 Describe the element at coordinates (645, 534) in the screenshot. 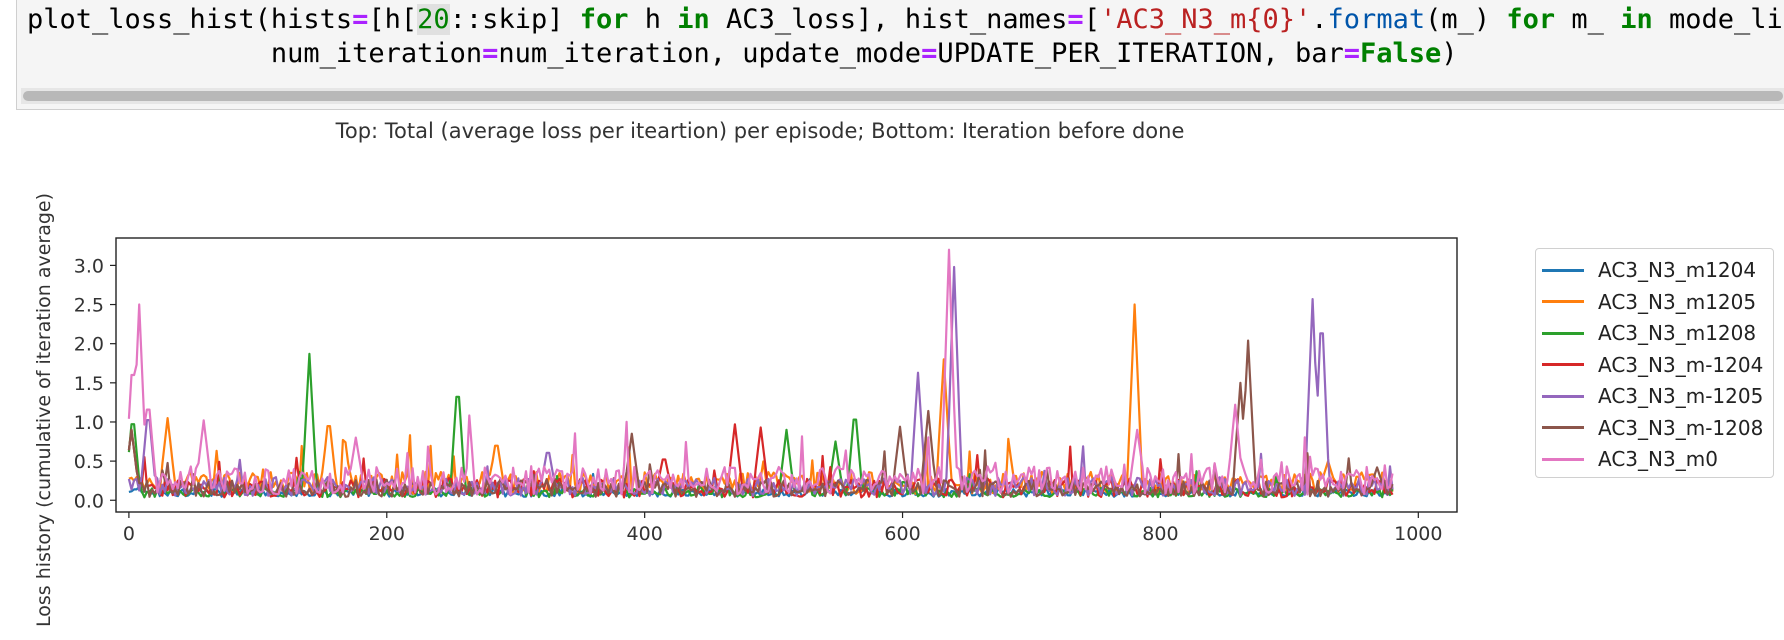

I see `x-tick-label: 400` at that location.